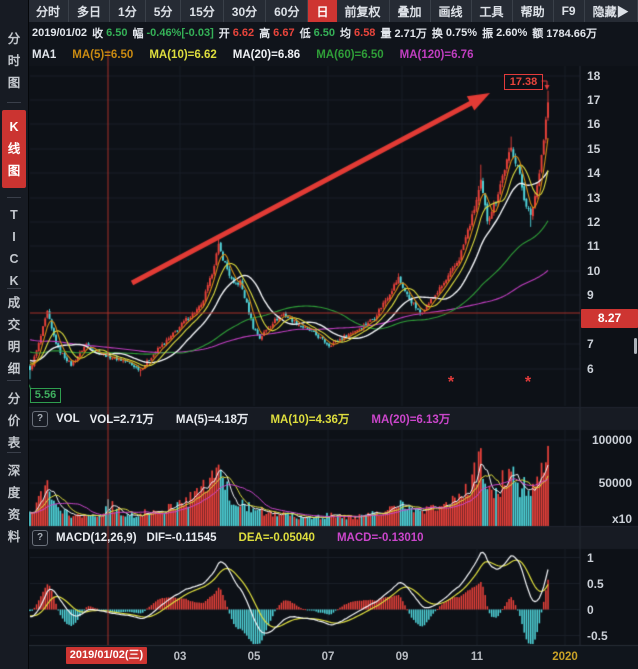 The image size is (638, 669). What do you see at coordinates (538, 34) in the screenshot?
I see `info-label-额: 额` at bounding box center [538, 34].